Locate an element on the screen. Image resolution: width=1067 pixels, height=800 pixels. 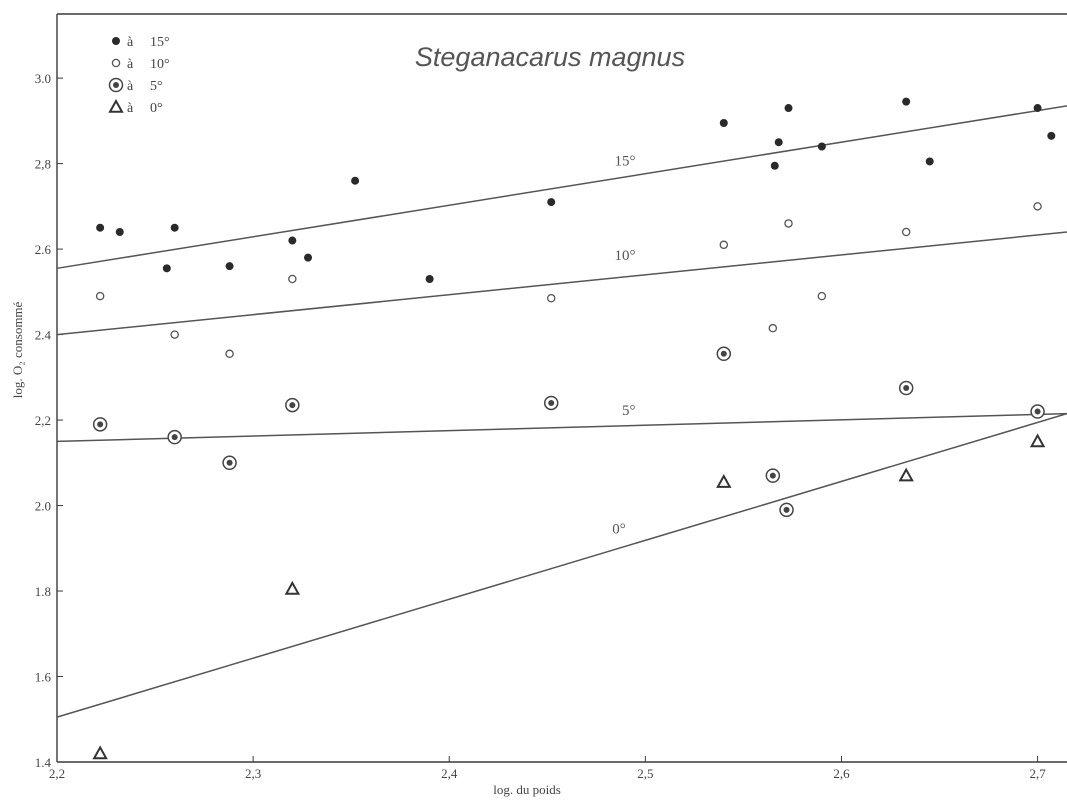
fit-line-label: 15° is located at coordinates (625, 162).